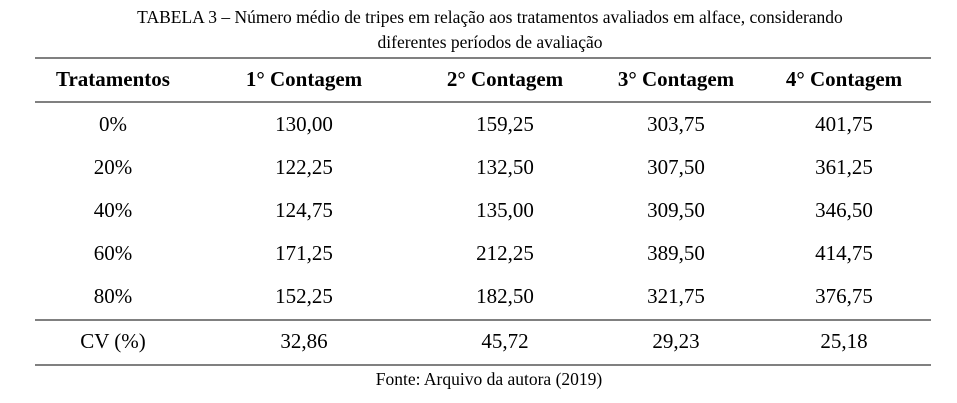  What do you see at coordinates (113, 167) in the screenshot?
I see `table-cell: 20%` at bounding box center [113, 167].